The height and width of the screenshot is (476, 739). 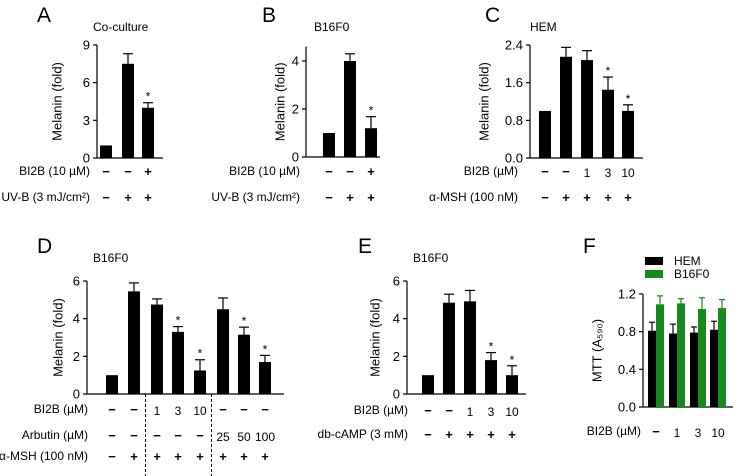 What do you see at coordinates (677, 433) in the screenshot?
I see `condition-cell: 1` at bounding box center [677, 433].